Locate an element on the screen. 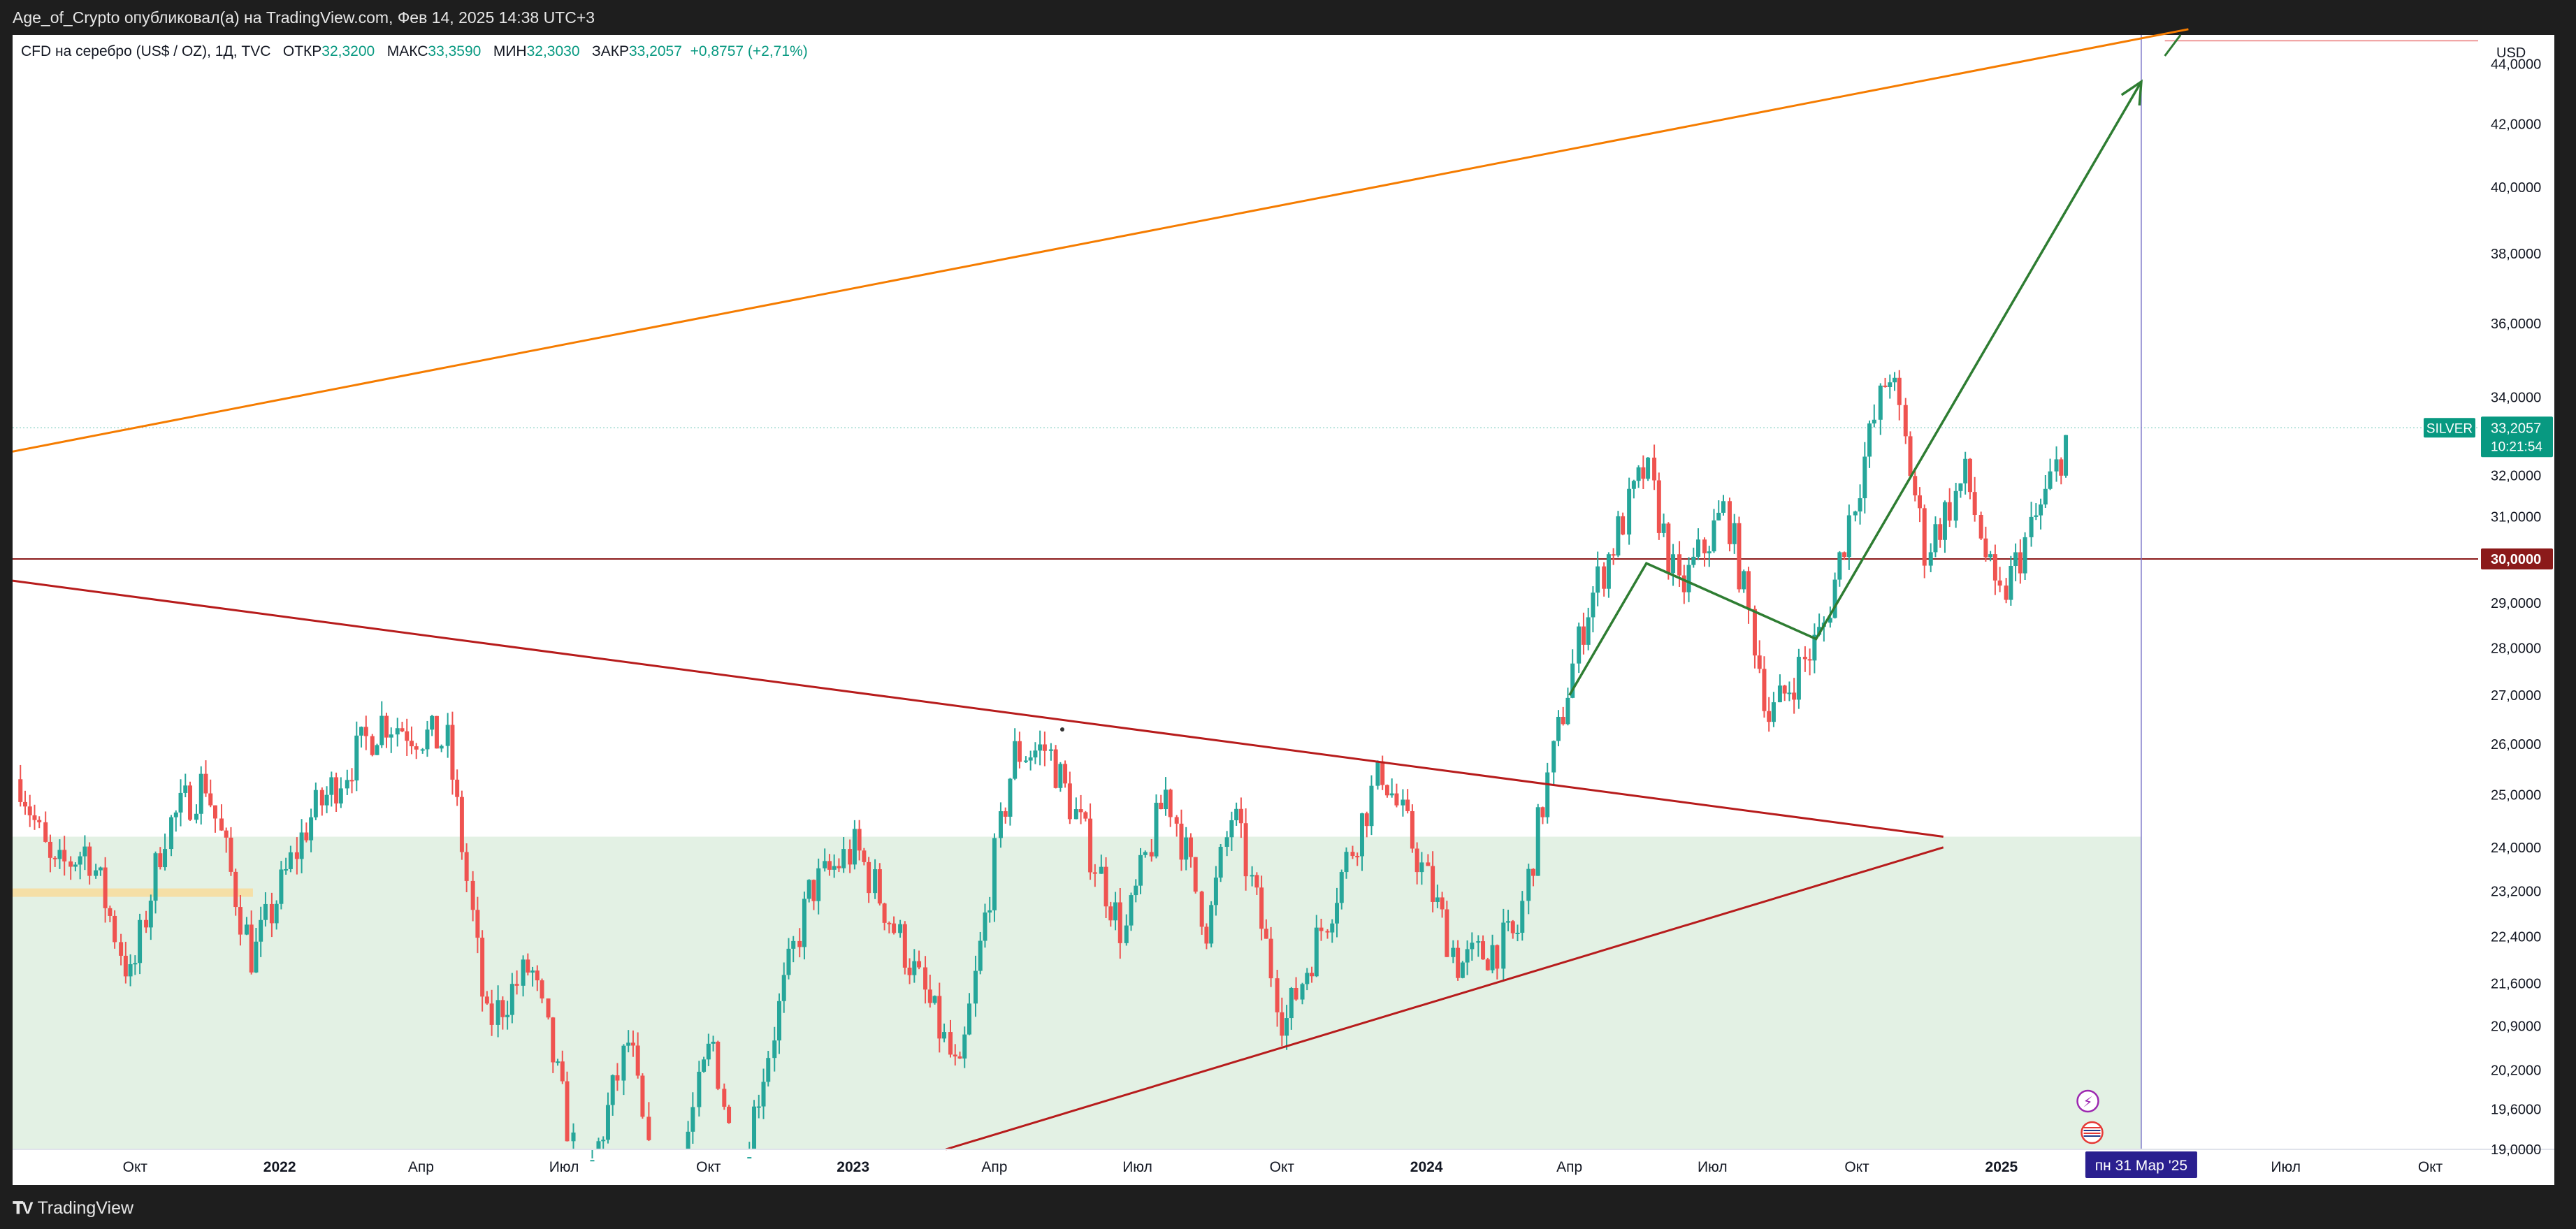 This screenshot has height=1229, width=2576. legend-open-value: 32,3200 is located at coordinates (348, 51).